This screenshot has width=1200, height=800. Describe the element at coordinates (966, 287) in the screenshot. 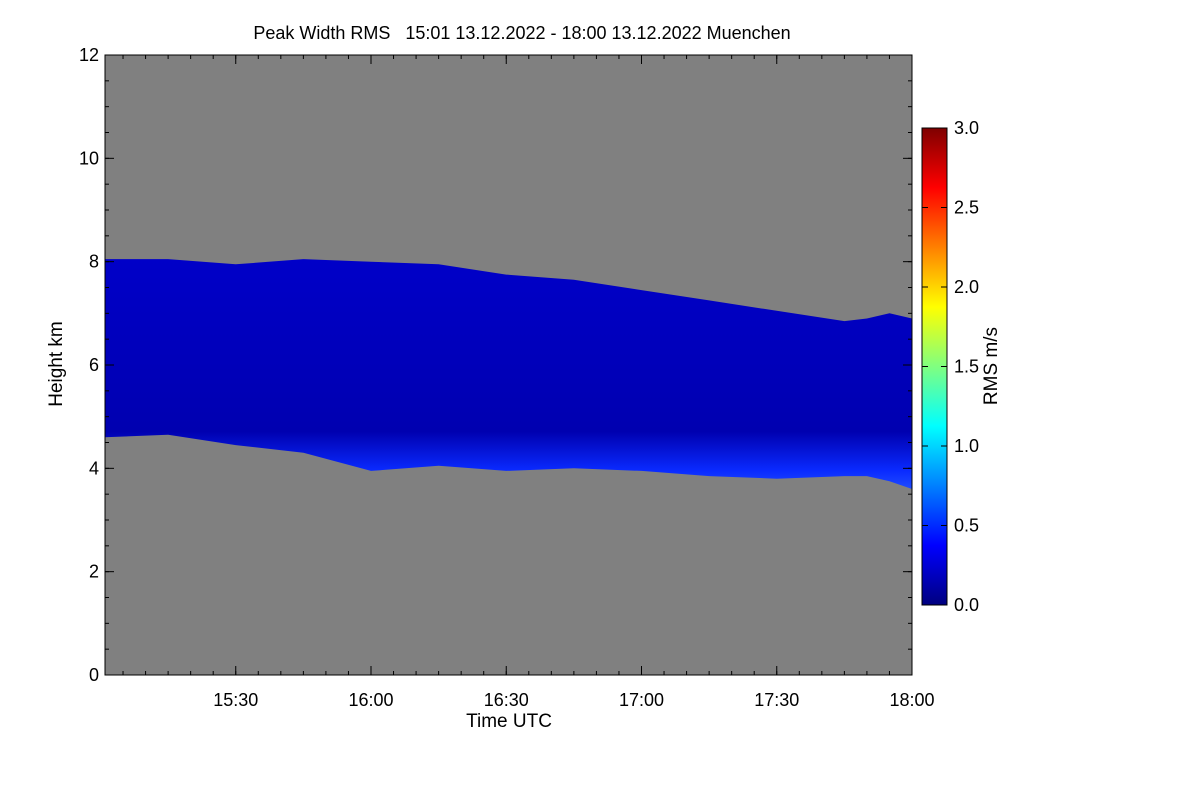

I see `cbar-tick-label: 2.0` at that location.